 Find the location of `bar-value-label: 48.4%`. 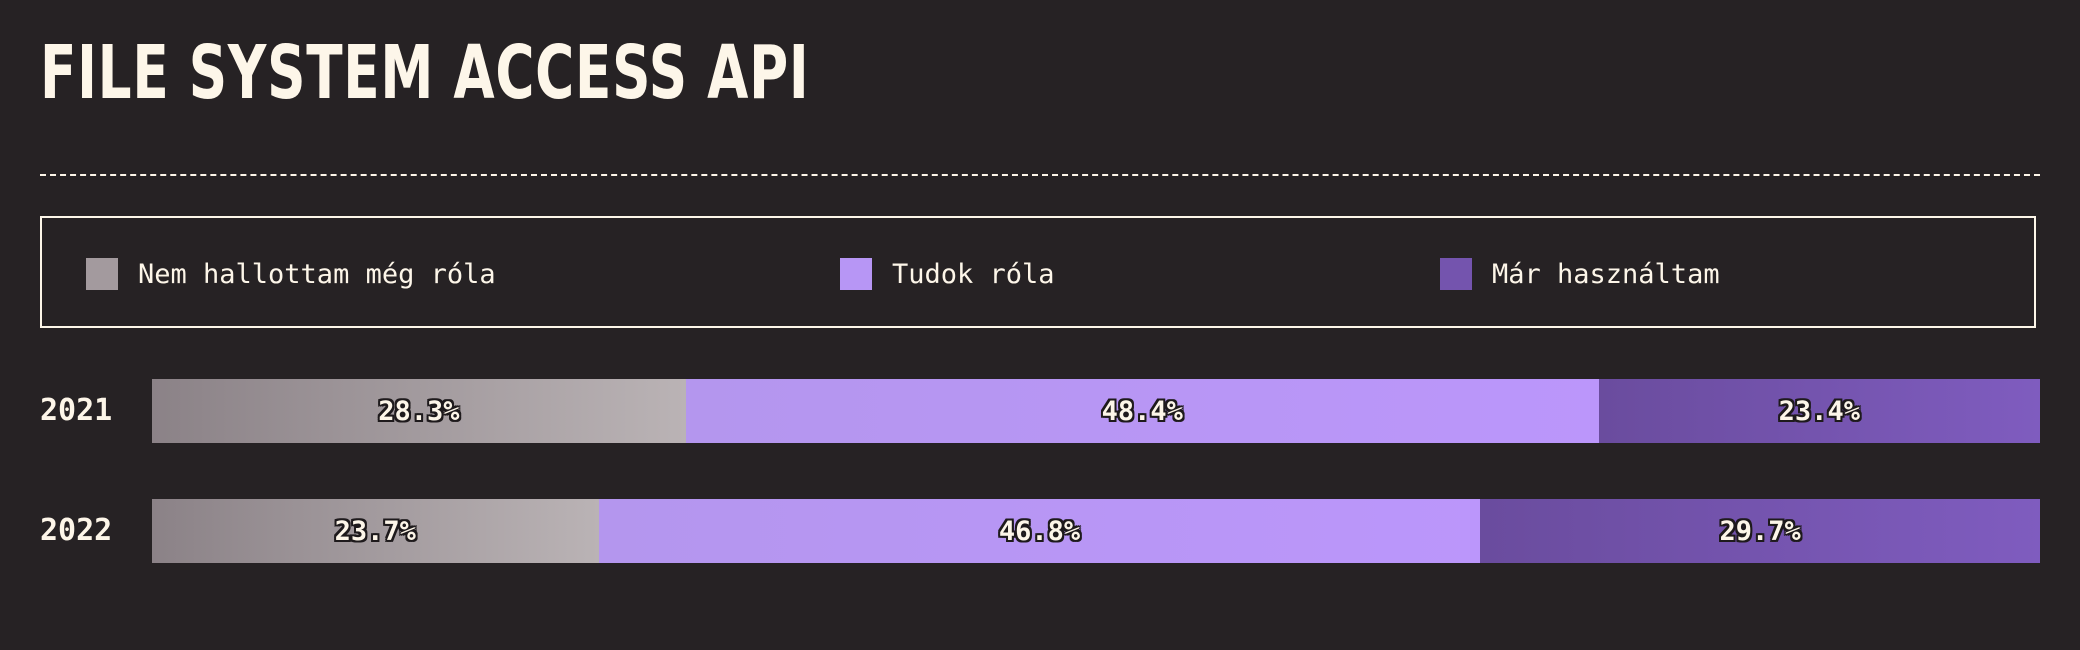

bar-value-label: 48.4% is located at coordinates (1142, 411).